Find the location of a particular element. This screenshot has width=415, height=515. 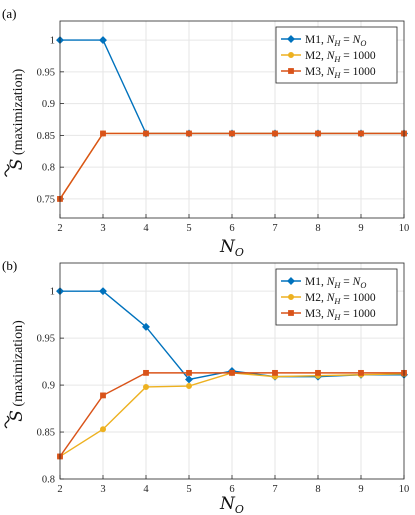

y-tick-label: 0.75 is located at coordinates (46, 199).